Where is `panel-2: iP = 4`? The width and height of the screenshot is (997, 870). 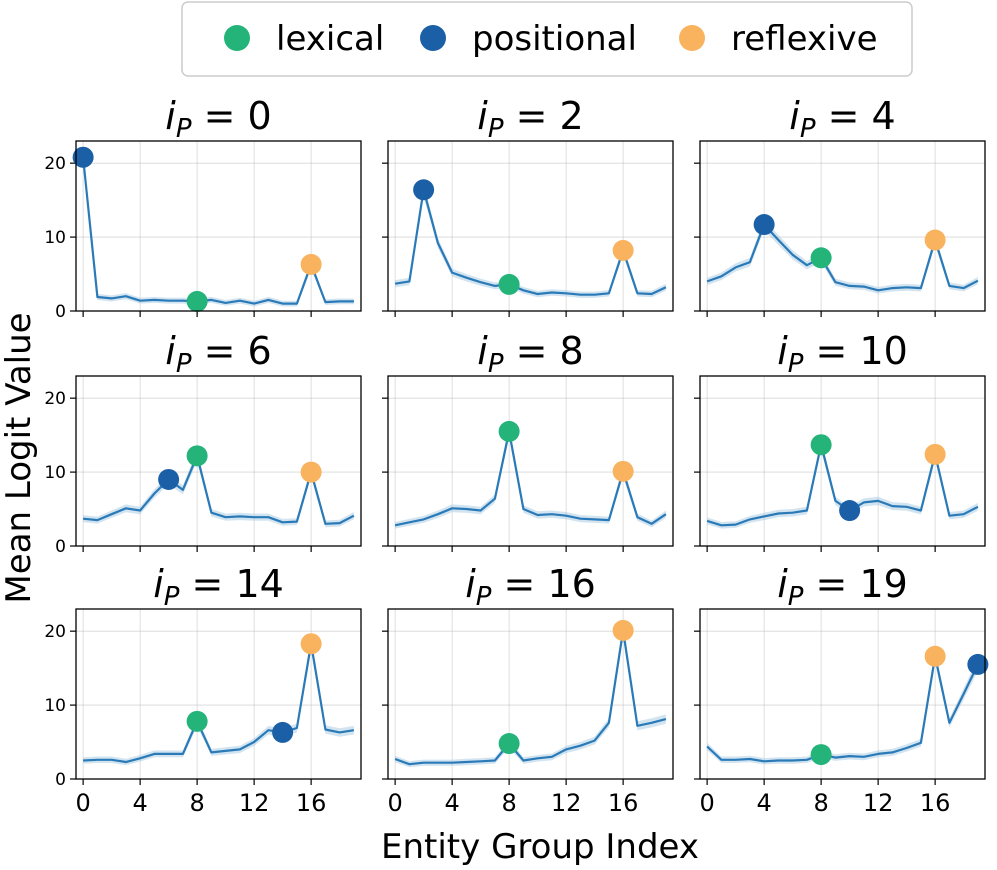 panel-2: iP = 4 is located at coordinates (840, 205).